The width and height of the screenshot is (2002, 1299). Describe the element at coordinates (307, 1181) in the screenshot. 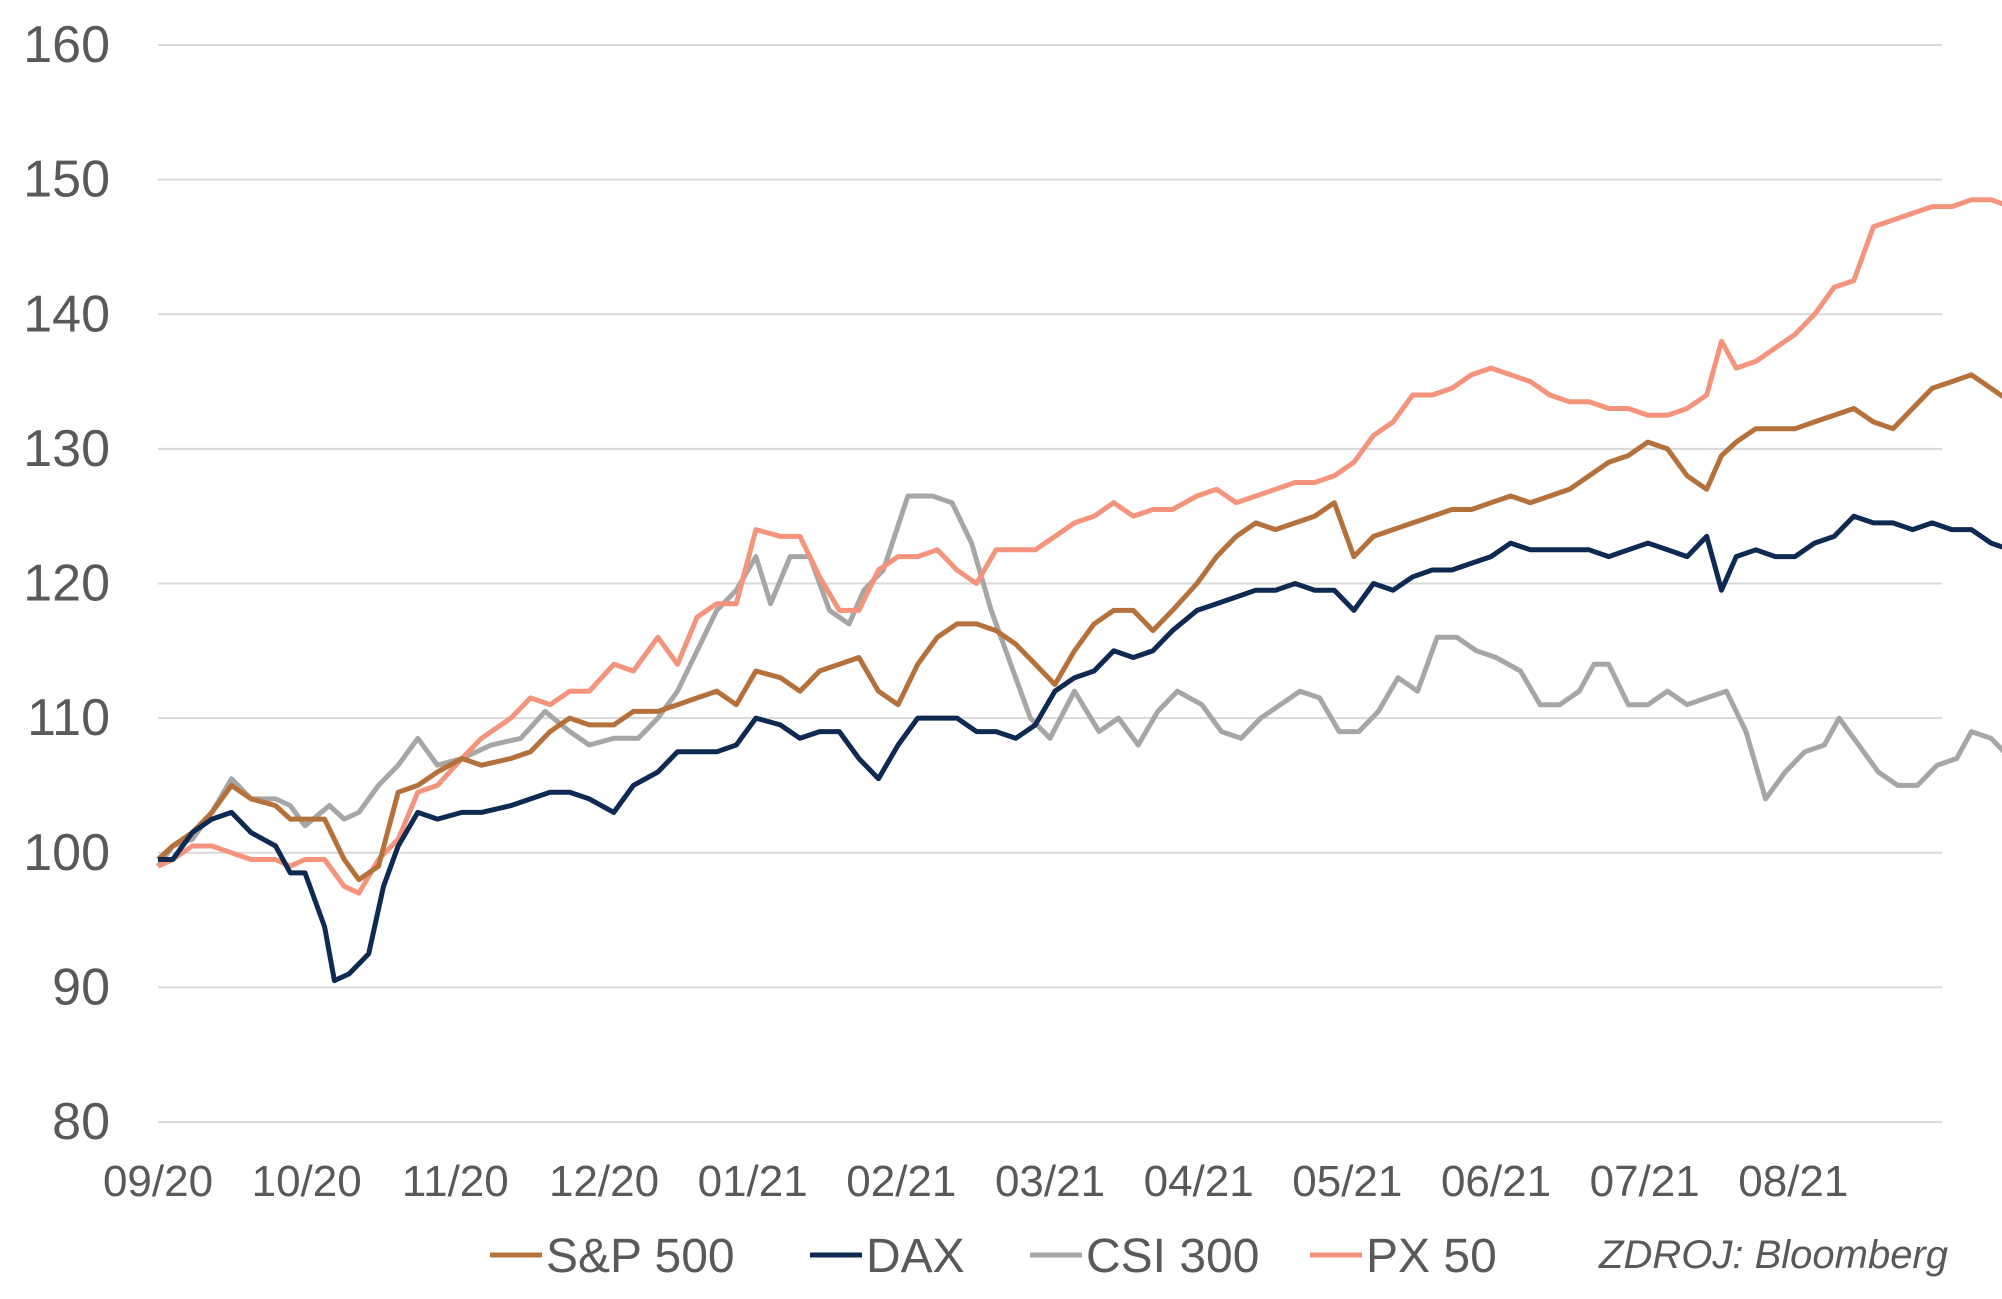

I see `x-tick-label: 10/20` at that location.